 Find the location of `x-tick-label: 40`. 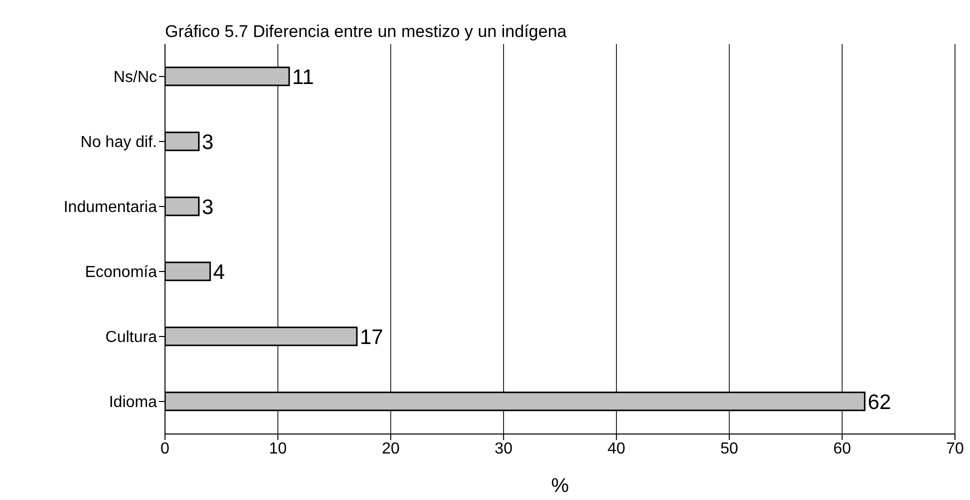

x-tick-label: 40 is located at coordinates (617, 449).